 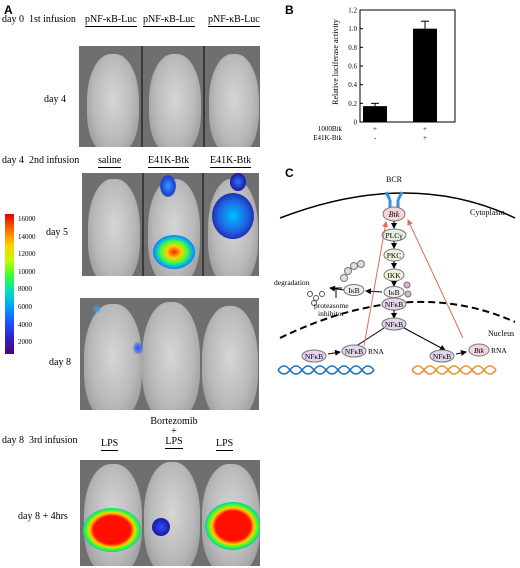 What do you see at coordinates (375, 138) in the screenshot?
I see `sign-2-1: -` at bounding box center [375, 138].